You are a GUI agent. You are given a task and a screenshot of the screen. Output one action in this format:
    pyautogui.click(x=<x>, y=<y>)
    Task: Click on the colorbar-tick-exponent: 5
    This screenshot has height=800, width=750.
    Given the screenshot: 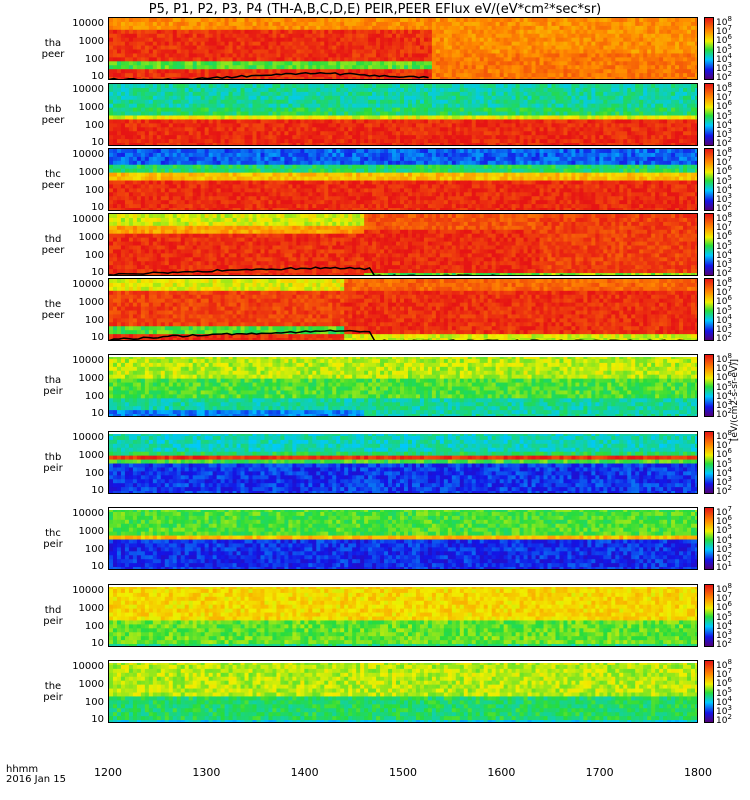 What is the action you would take?
    pyautogui.click(x=729, y=113)
    